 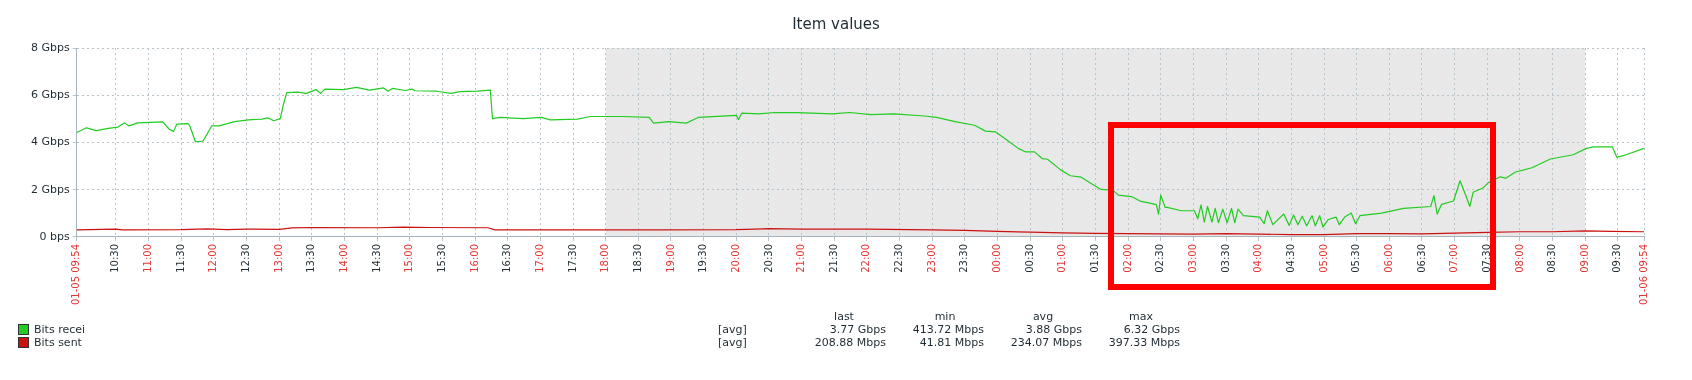 I want to click on text: max, so click(x=1141, y=316).